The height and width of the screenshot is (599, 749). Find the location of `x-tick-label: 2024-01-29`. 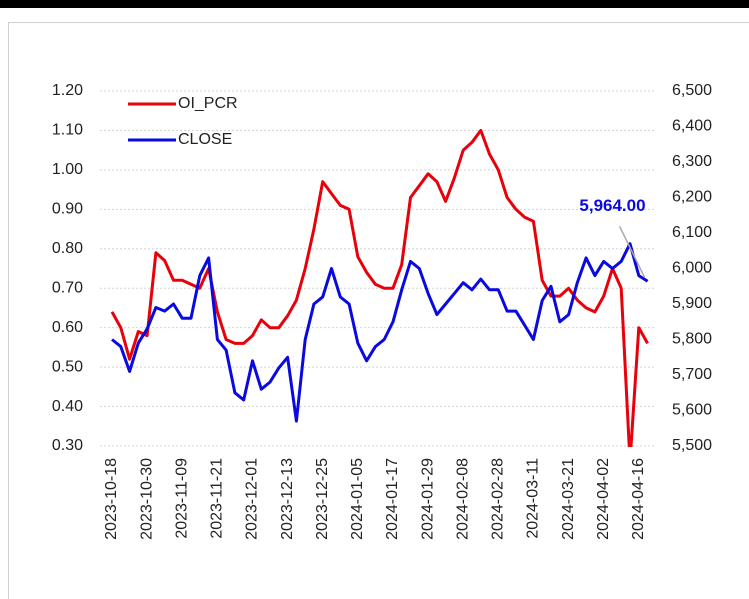

x-tick-label: 2024-01-29 is located at coordinates (427, 499).